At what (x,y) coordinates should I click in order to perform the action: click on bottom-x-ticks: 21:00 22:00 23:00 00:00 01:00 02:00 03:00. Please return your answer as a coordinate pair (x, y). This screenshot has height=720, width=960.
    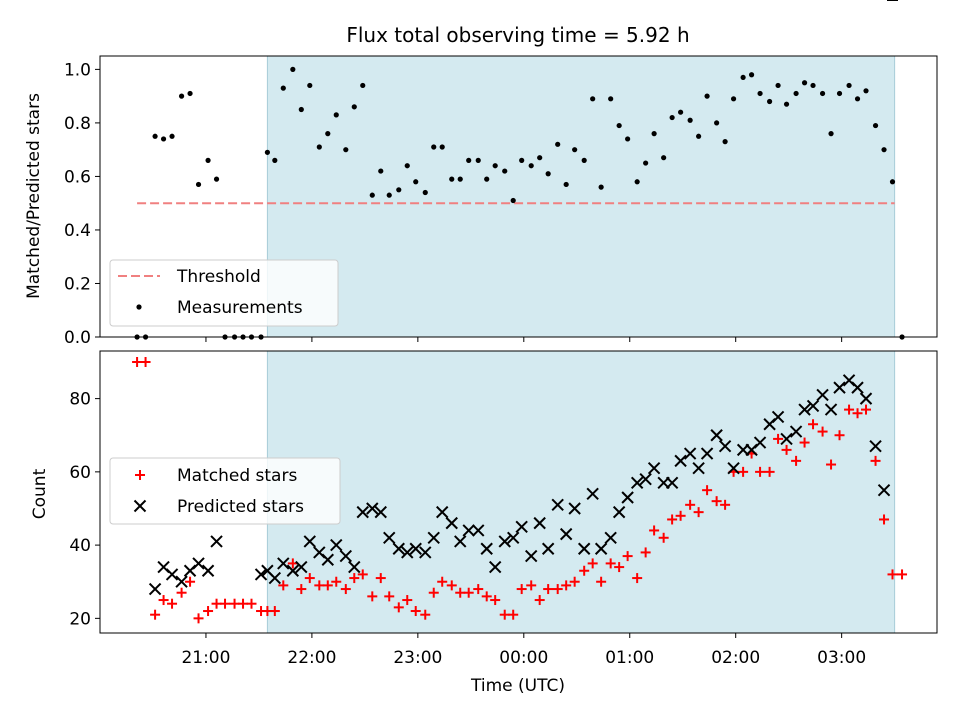
    Looking at the image, I should click on (523, 650).